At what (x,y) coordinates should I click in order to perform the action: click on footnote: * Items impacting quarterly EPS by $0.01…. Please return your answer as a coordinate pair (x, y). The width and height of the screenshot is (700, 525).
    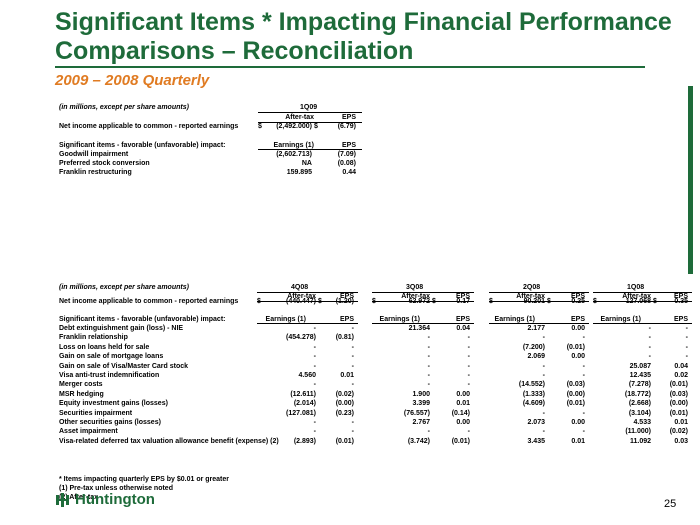
    Looking at the image, I should click on (144, 479).